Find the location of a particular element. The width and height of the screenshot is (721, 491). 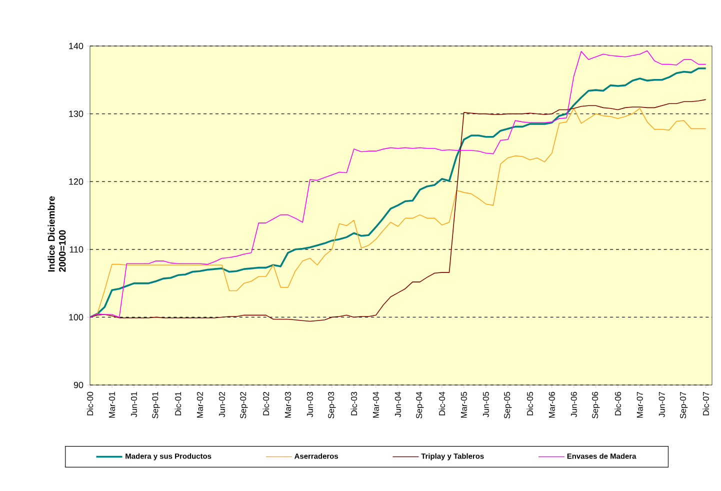

y-tick-label: 140 is located at coordinates (76, 46).